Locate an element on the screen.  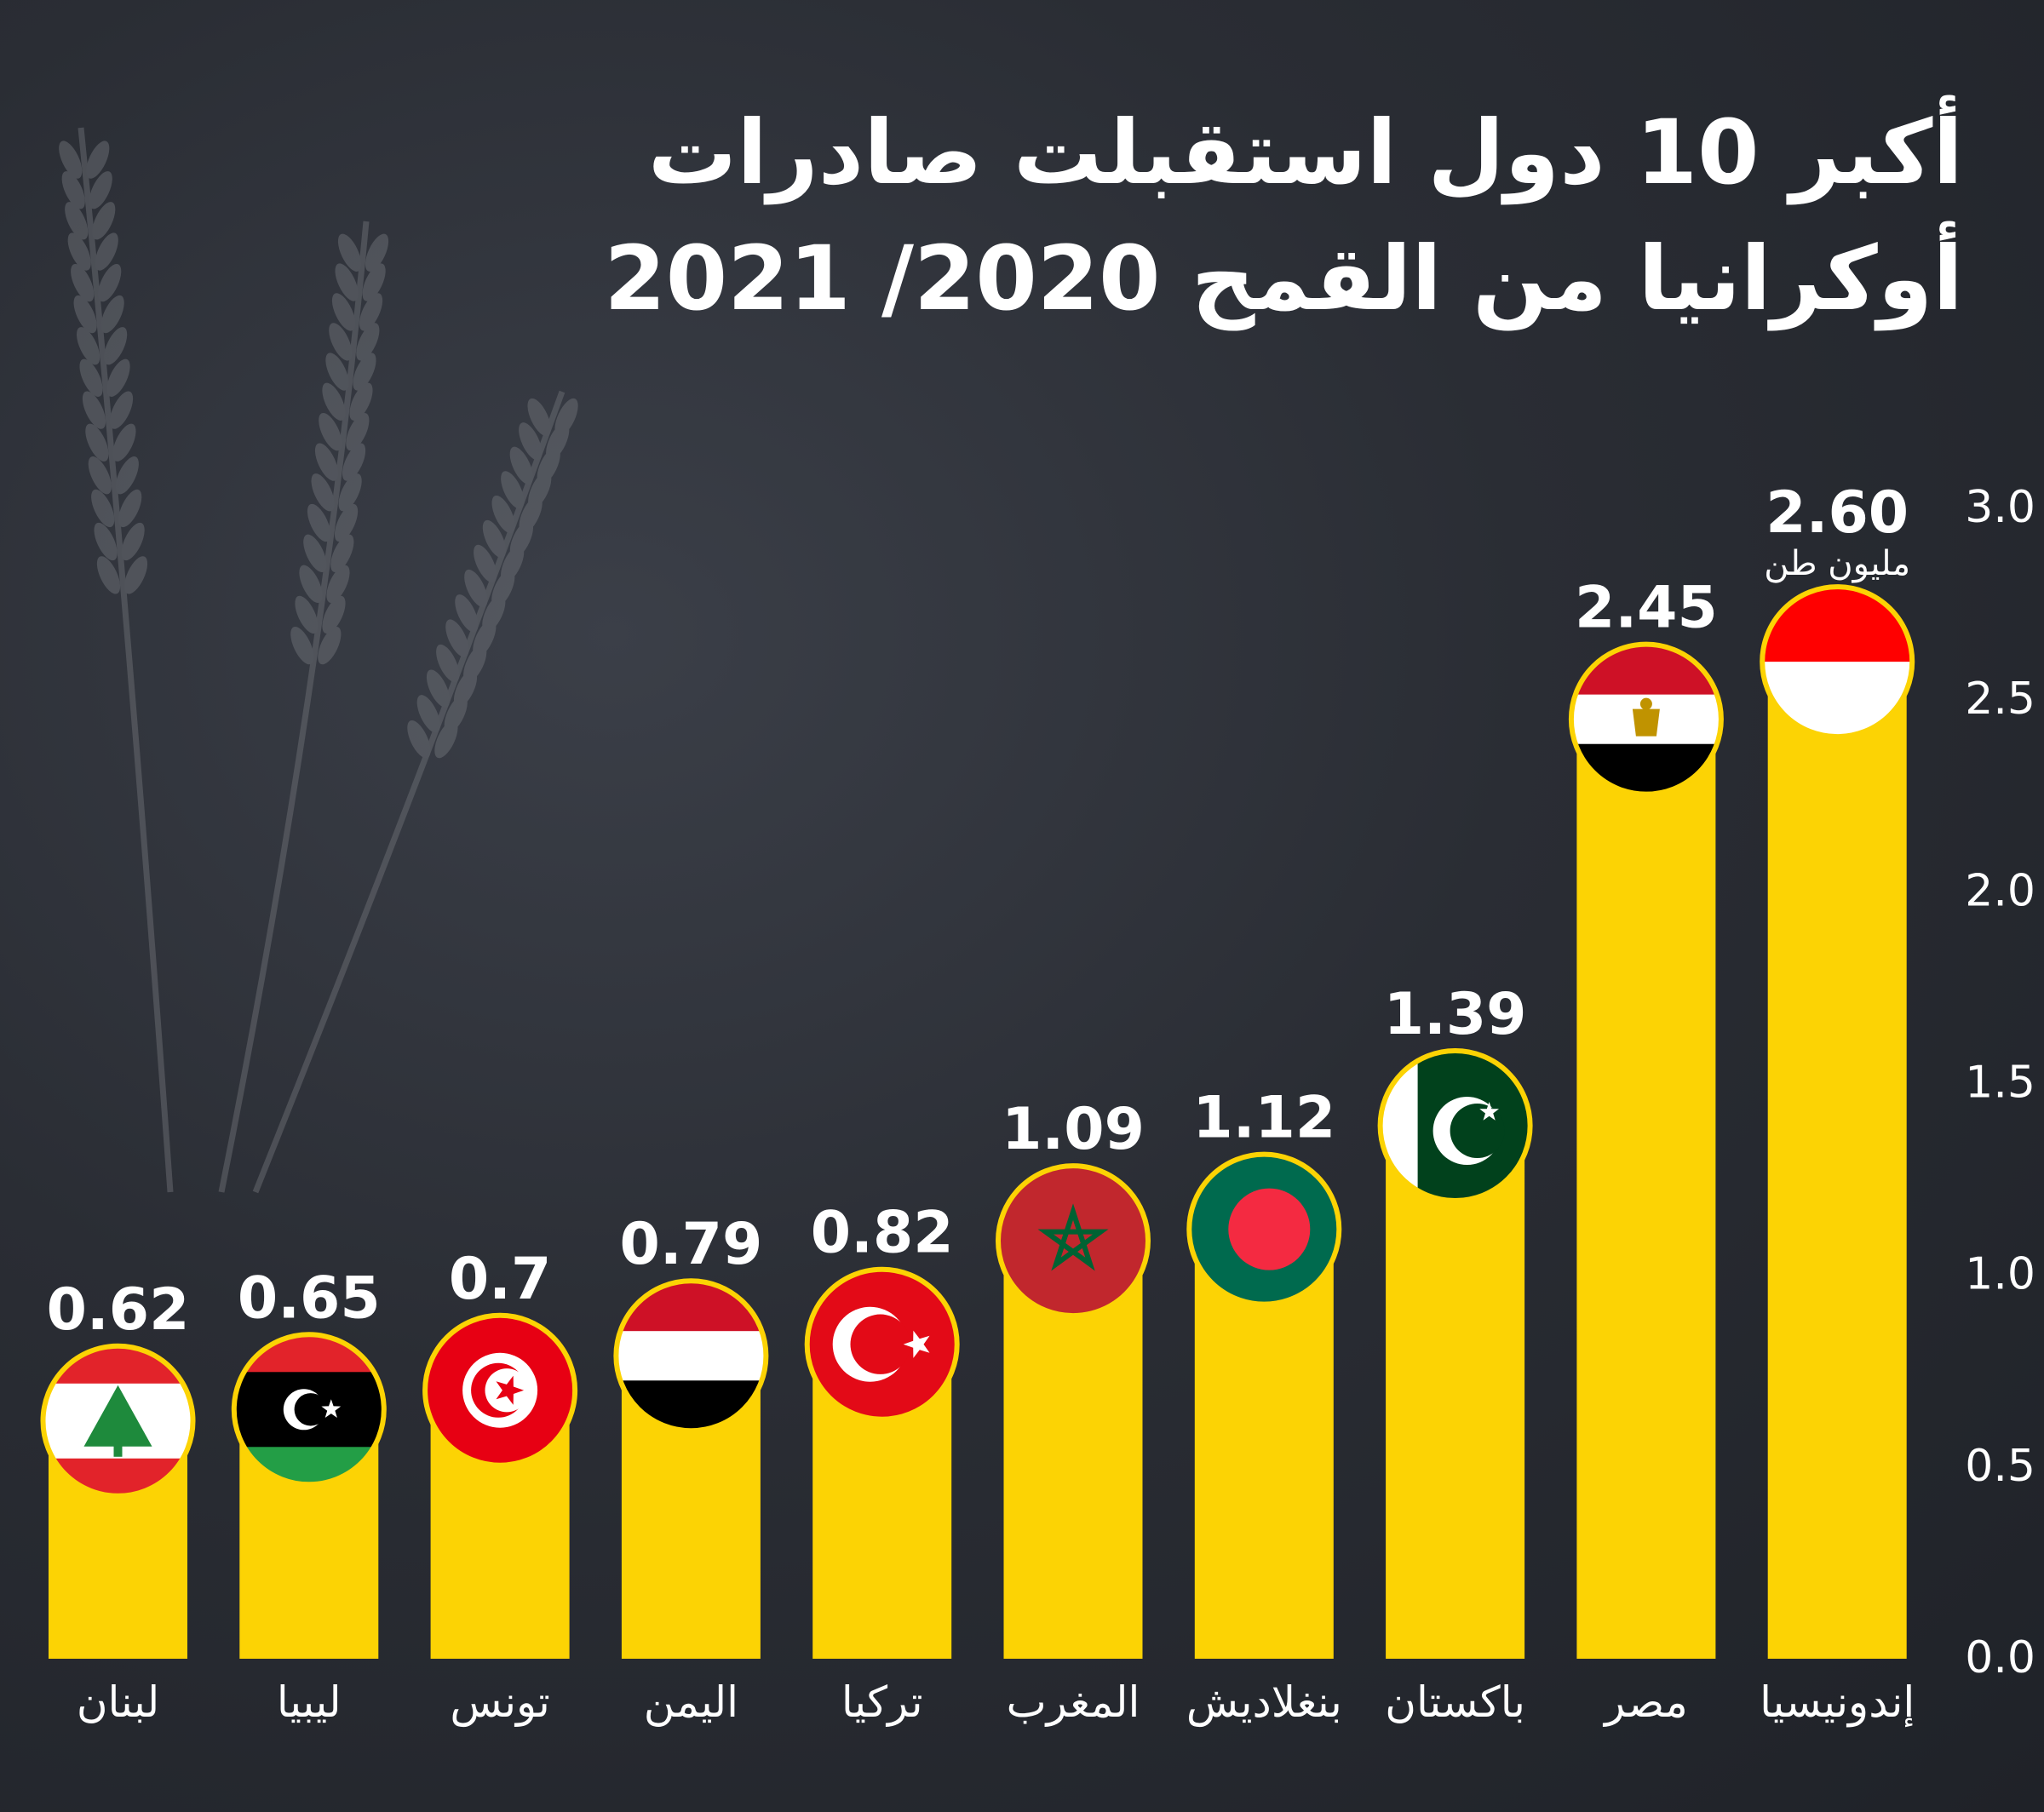
category-label: باكستان is located at coordinates (1455, 1702).